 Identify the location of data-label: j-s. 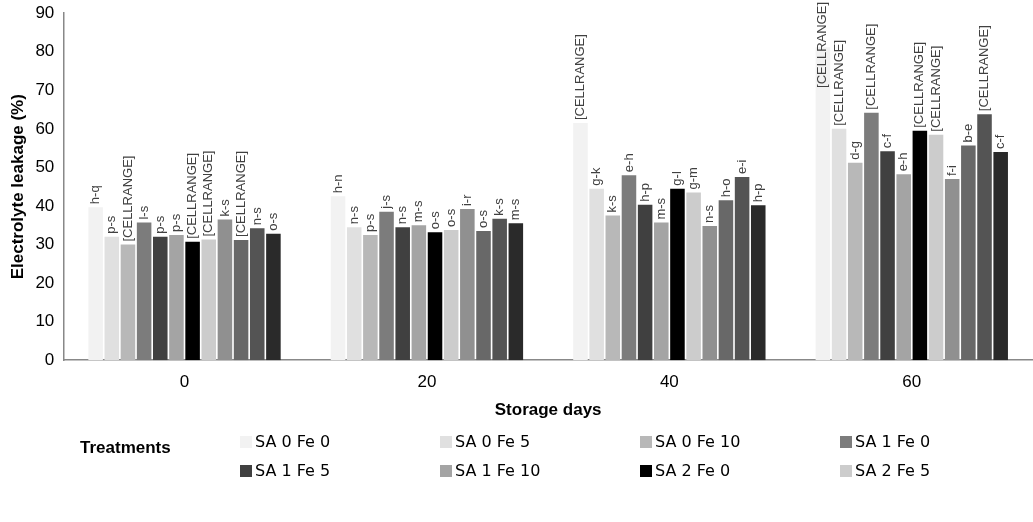
(386, 202).